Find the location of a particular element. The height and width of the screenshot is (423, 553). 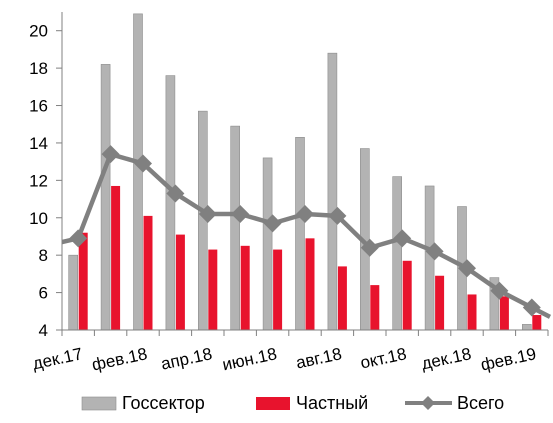

y-tick-label: 20 is located at coordinates (38, 31).